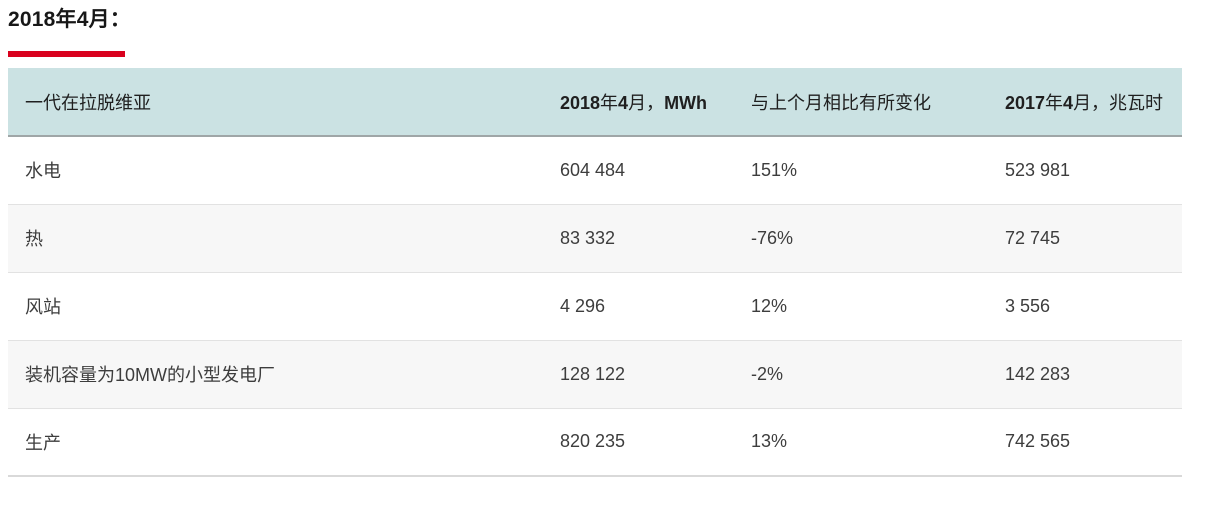  I want to click on title-underline, so click(66, 54).